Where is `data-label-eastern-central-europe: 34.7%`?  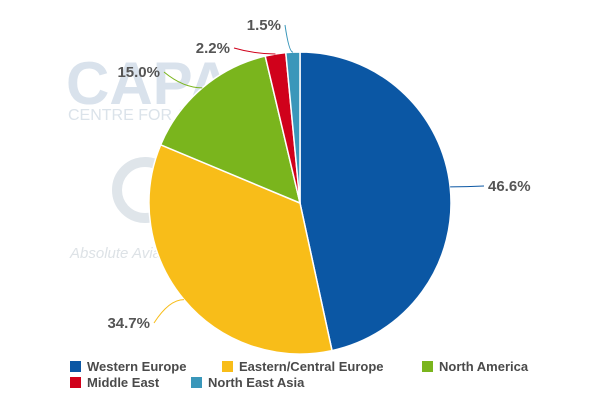 data-label-eastern-central-europe: 34.7% is located at coordinates (128, 323).